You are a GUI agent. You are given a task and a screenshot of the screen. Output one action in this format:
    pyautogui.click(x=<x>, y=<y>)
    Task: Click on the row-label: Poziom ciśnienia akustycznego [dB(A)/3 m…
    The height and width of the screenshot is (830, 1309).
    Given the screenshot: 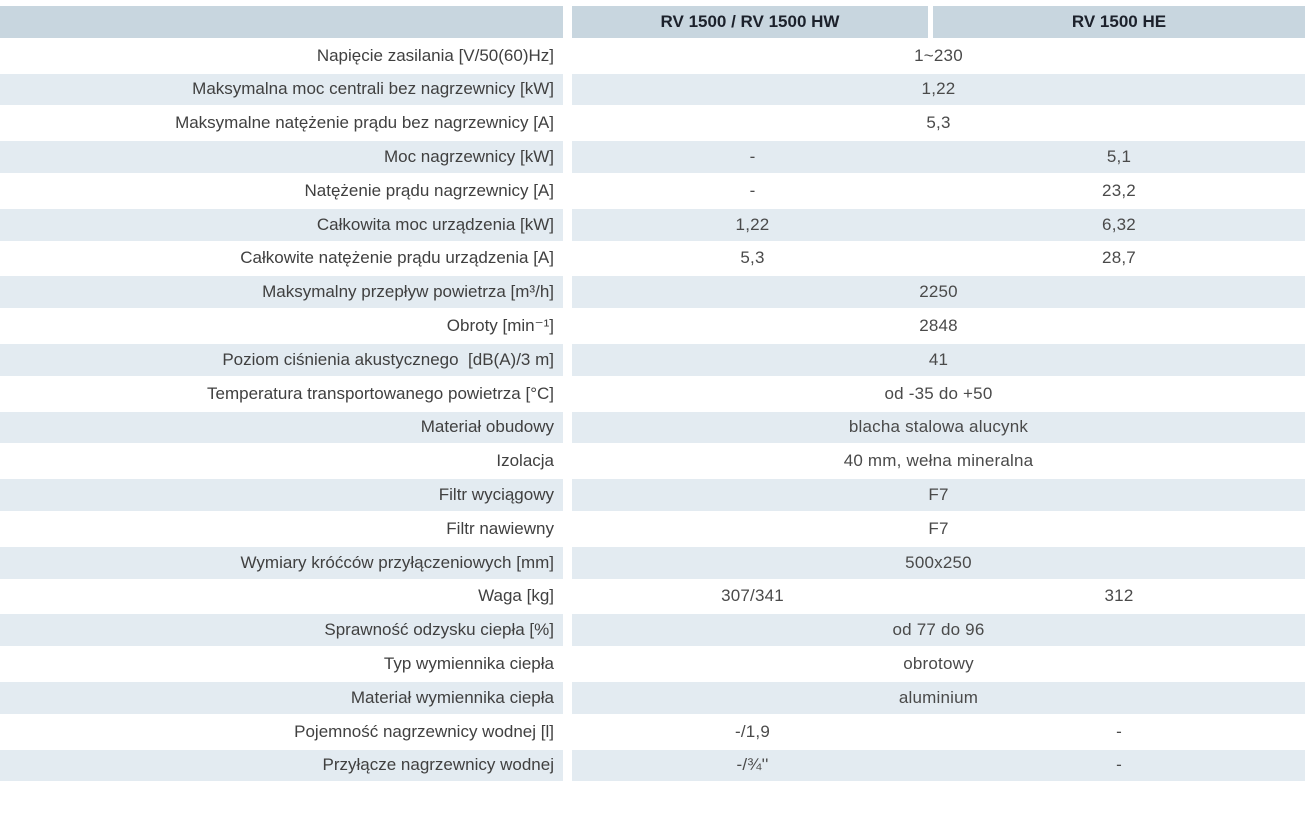 What is the action you would take?
    pyautogui.click(x=286, y=360)
    